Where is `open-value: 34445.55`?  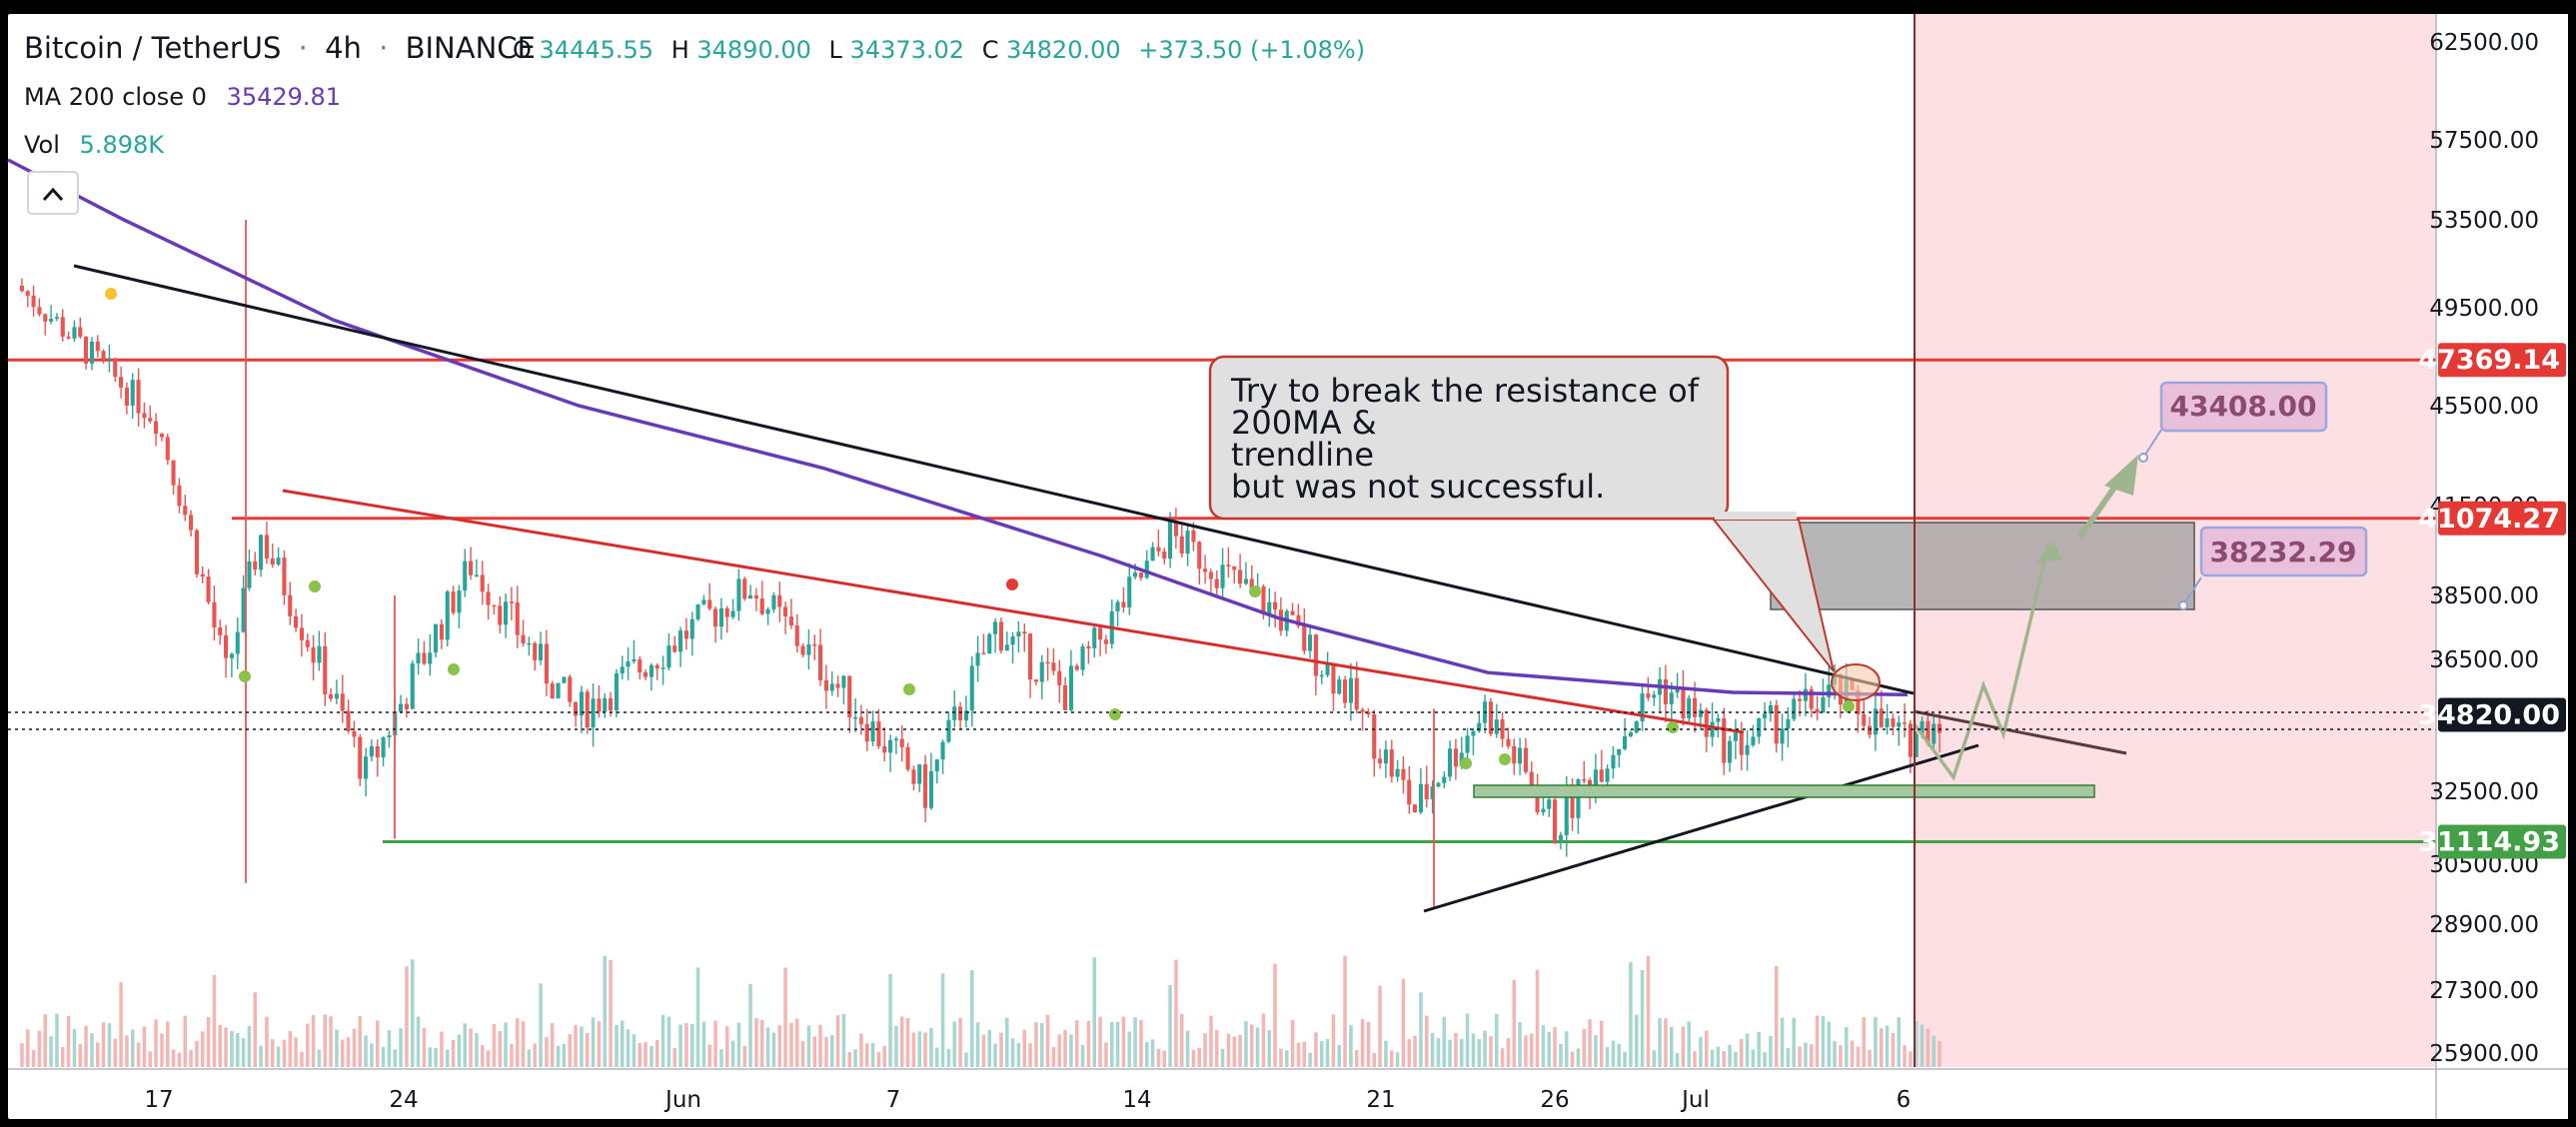 open-value: 34445.55 is located at coordinates (597, 50).